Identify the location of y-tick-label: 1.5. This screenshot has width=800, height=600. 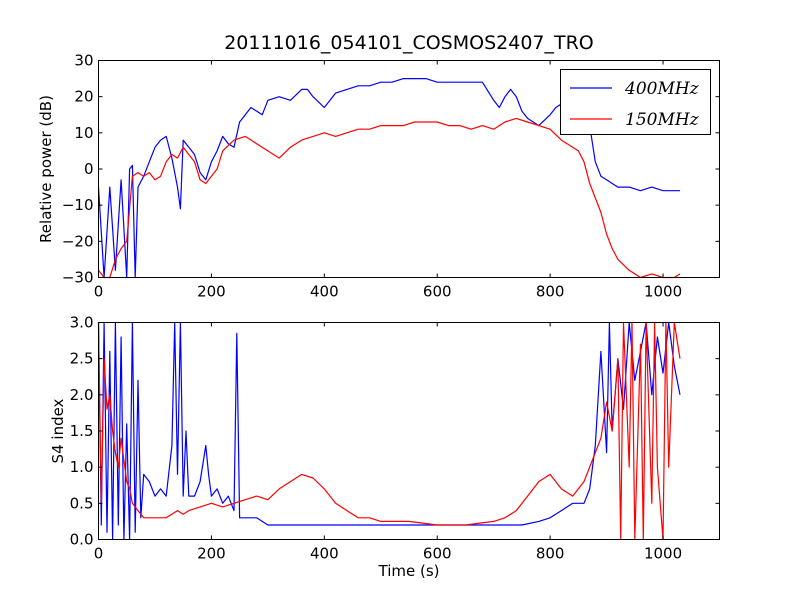
(82, 431).